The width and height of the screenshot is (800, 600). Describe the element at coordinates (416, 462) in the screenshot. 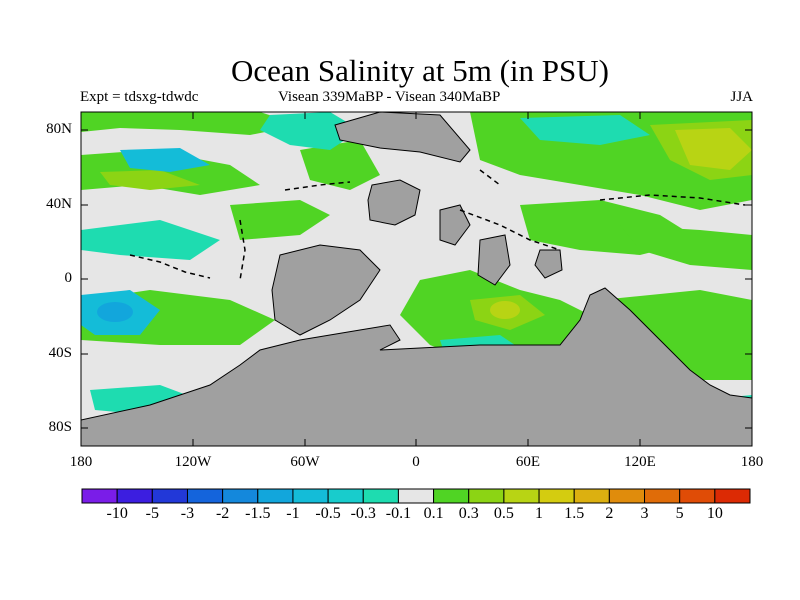

I see `lon-label-0: 0` at that location.